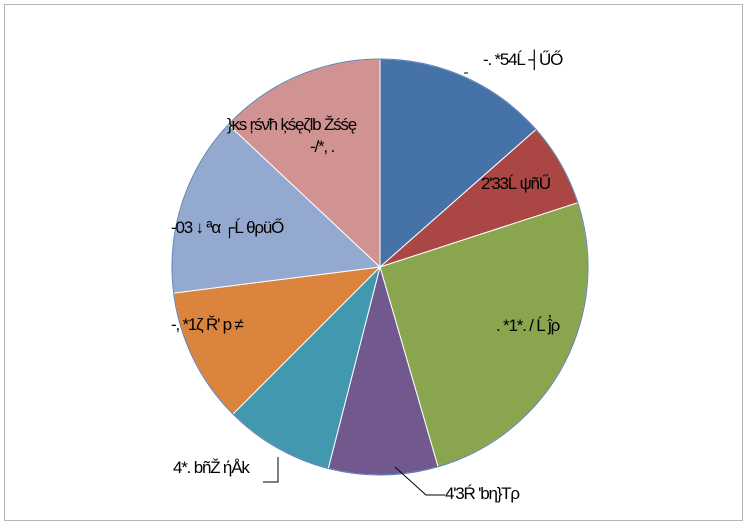  Describe the element at coordinates (523, 60) in the screenshot. I see `slice-label: -. *54Ĺ ┤ŰŐ` at that location.